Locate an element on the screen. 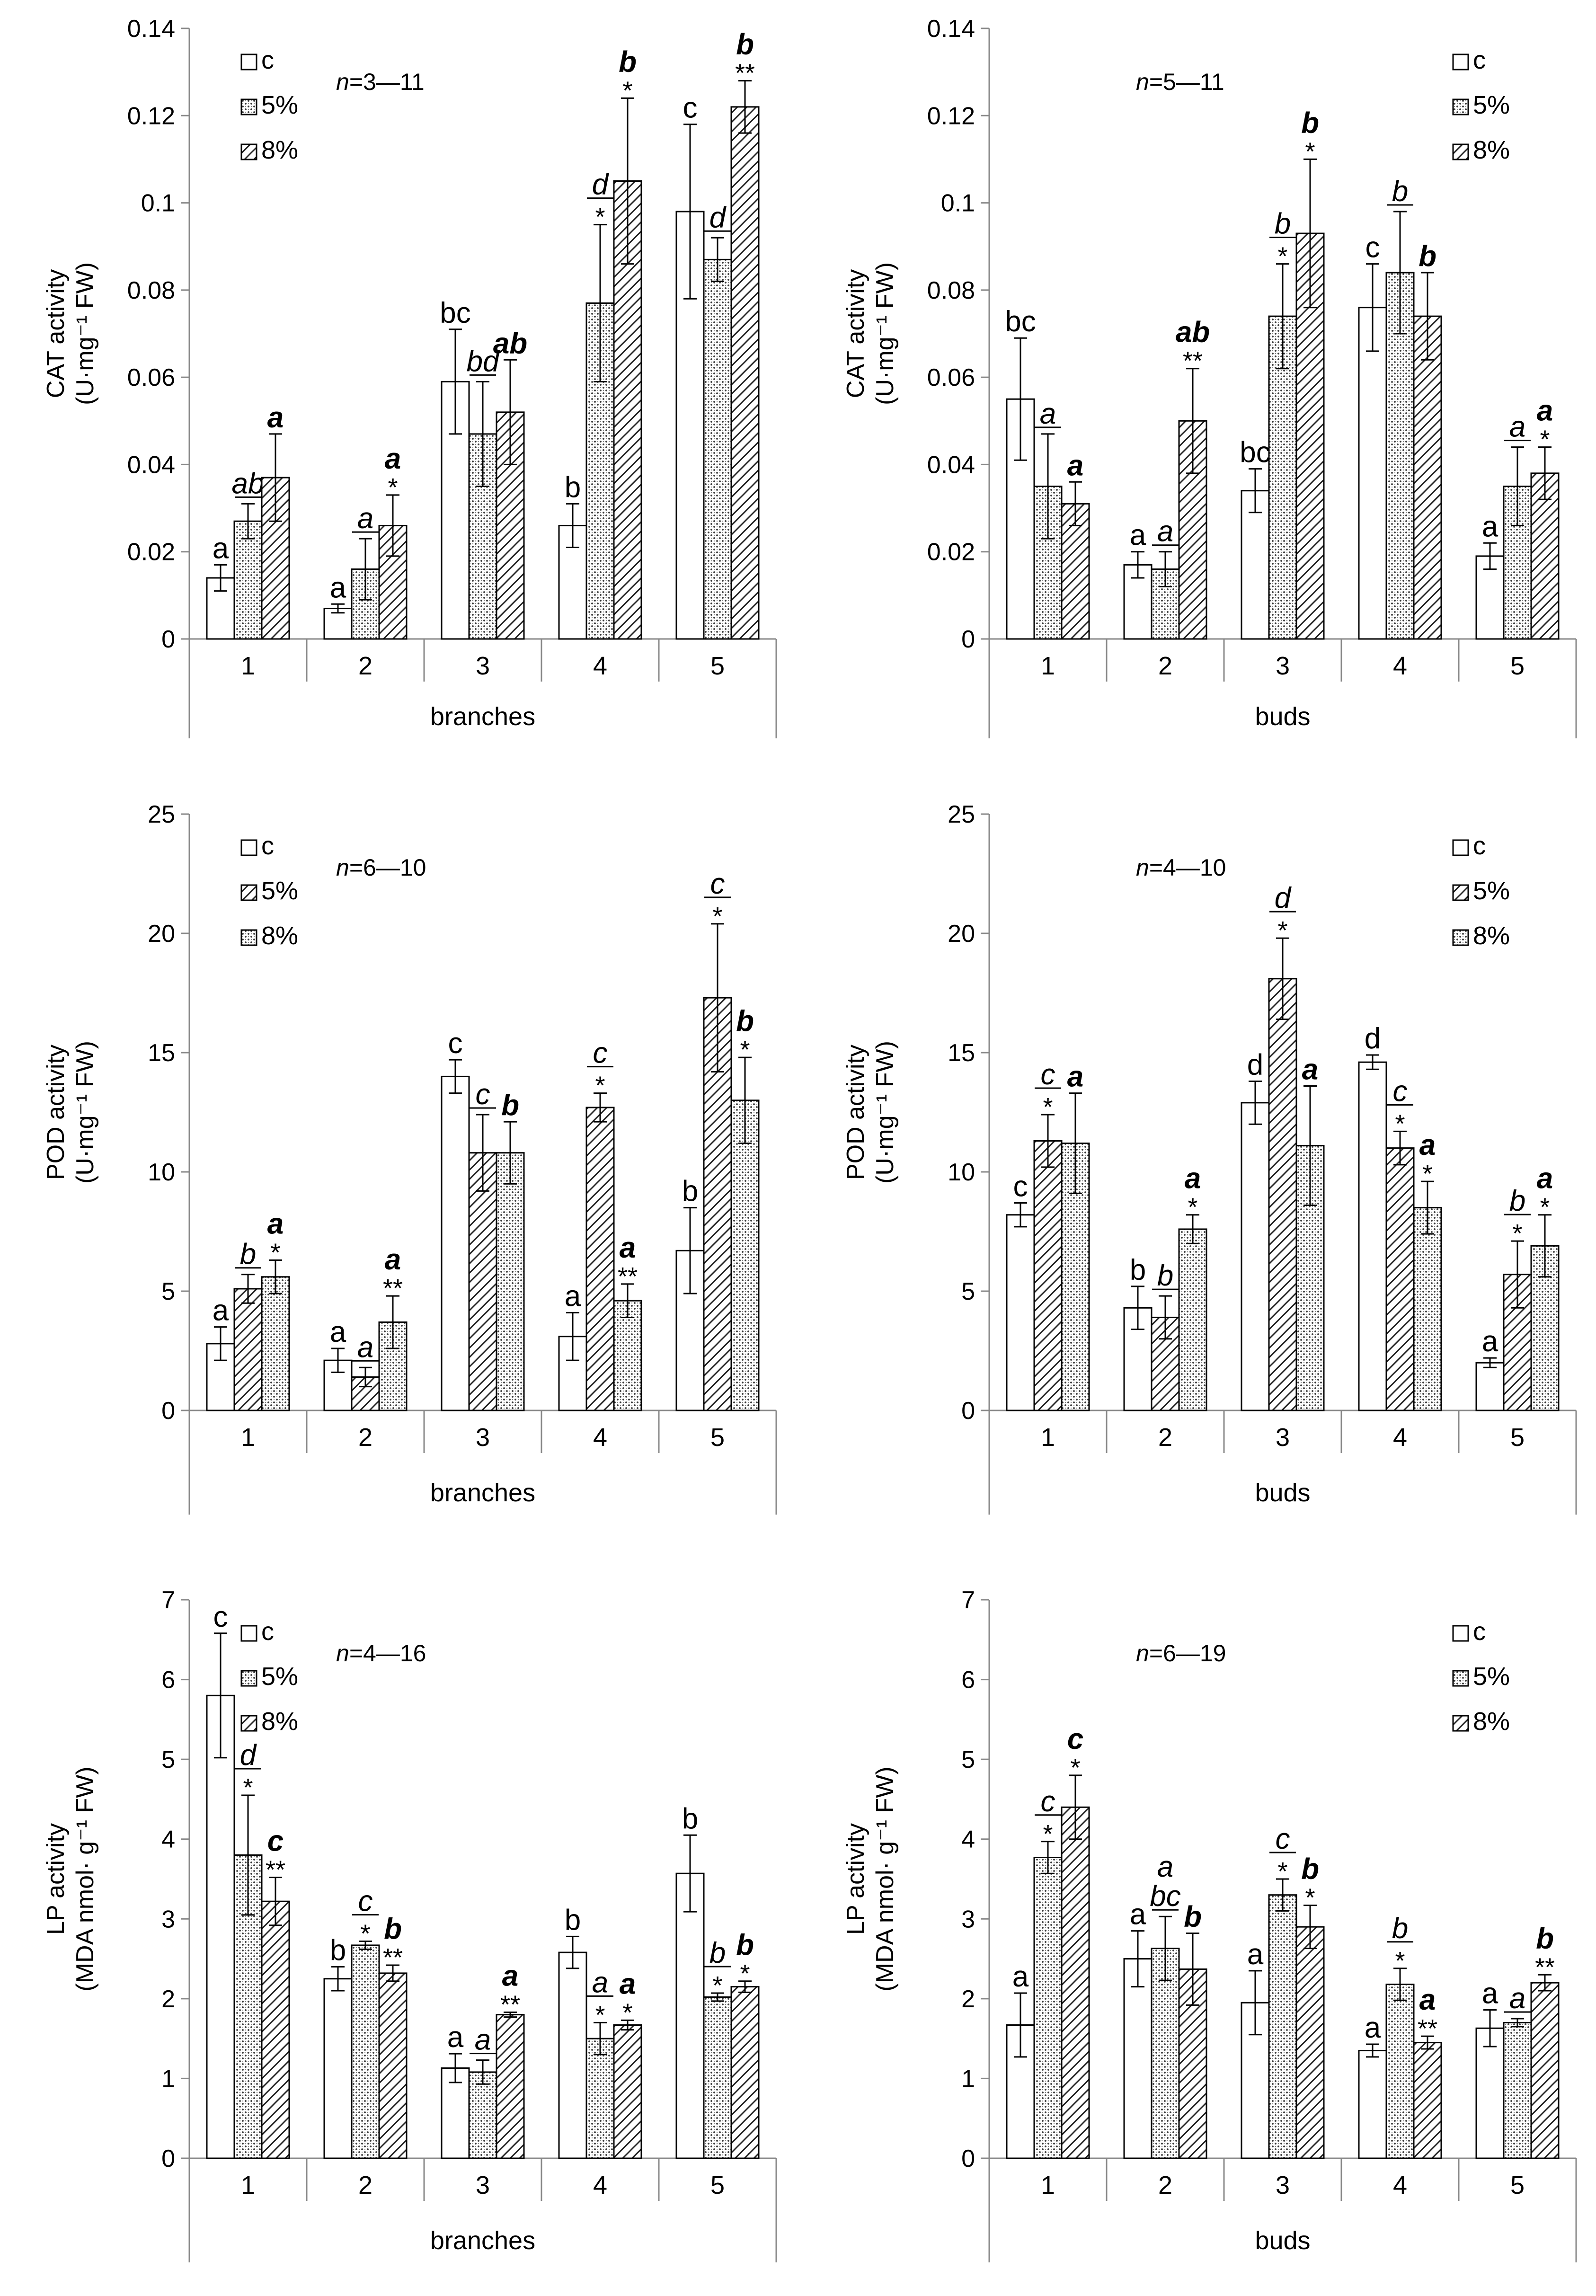 This screenshot has width=1596, height=2296. y-tick-label: 4 is located at coordinates (968, 1839).